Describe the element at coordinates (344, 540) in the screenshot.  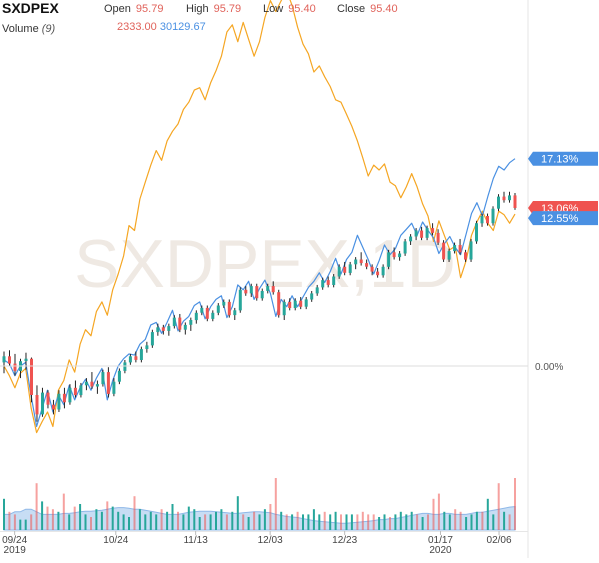
I see `x-tick-label: 12/23` at that location.